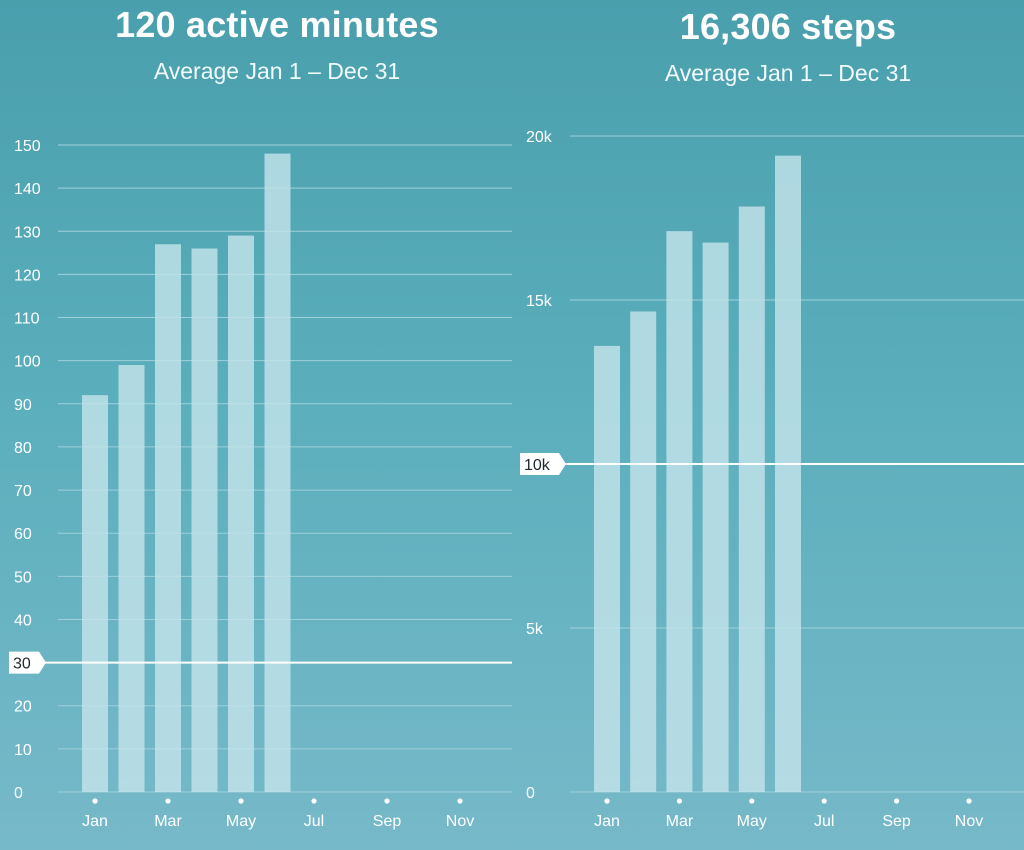 This screenshot has height=850, width=1024. Describe the element at coordinates (23, 491) in the screenshot. I see `y-tick-label: 70` at that location.